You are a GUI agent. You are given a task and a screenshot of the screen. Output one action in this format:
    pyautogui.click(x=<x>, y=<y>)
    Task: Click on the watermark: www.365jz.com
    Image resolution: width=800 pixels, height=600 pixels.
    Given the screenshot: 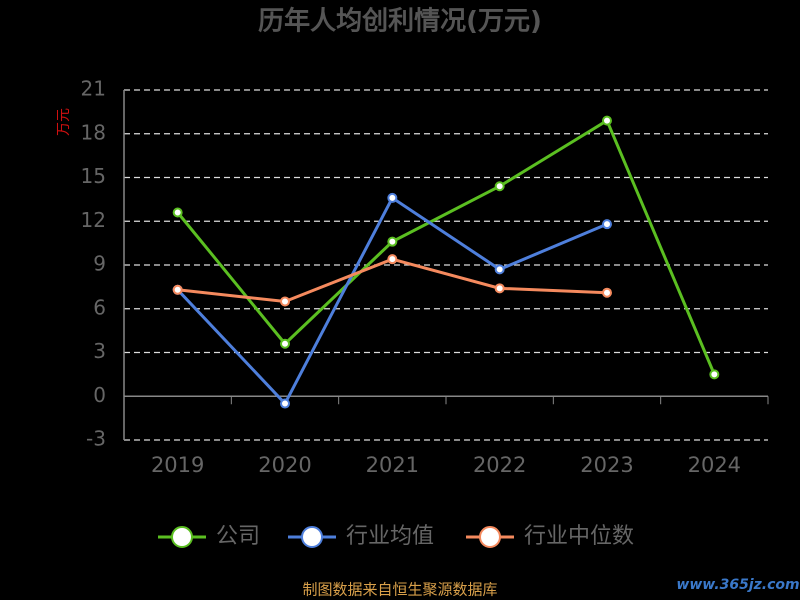 What is the action you would take?
    pyautogui.click(x=737, y=585)
    